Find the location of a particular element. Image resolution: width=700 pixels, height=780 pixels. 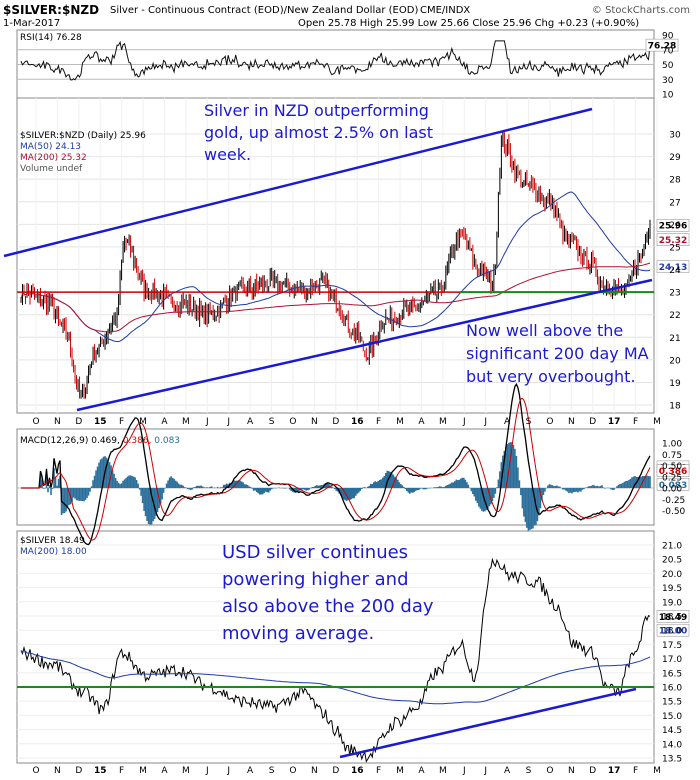

rsi-current-tag-bg is located at coordinates (662, 45).